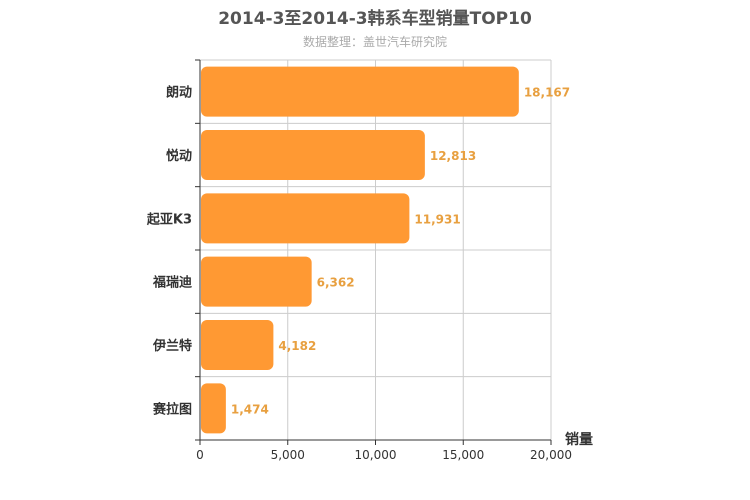 The image size is (750, 500). What do you see at coordinates (200, 455) in the screenshot?
I see `x-tick-label: 0` at bounding box center [200, 455].